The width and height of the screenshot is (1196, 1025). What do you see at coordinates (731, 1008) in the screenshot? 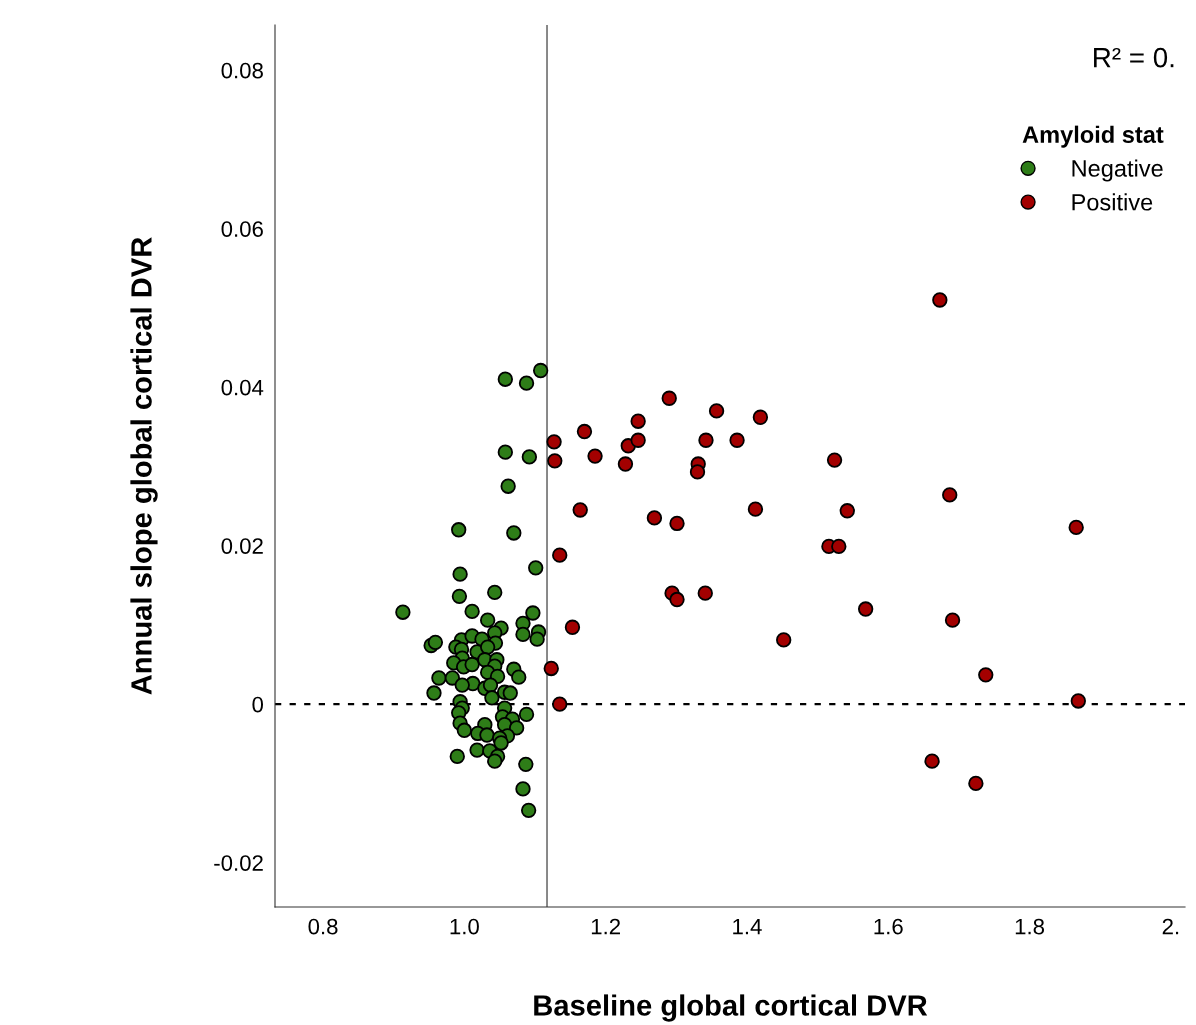
I see `x-axis-title: Baseline global cortical DVR` at bounding box center [731, 1008].